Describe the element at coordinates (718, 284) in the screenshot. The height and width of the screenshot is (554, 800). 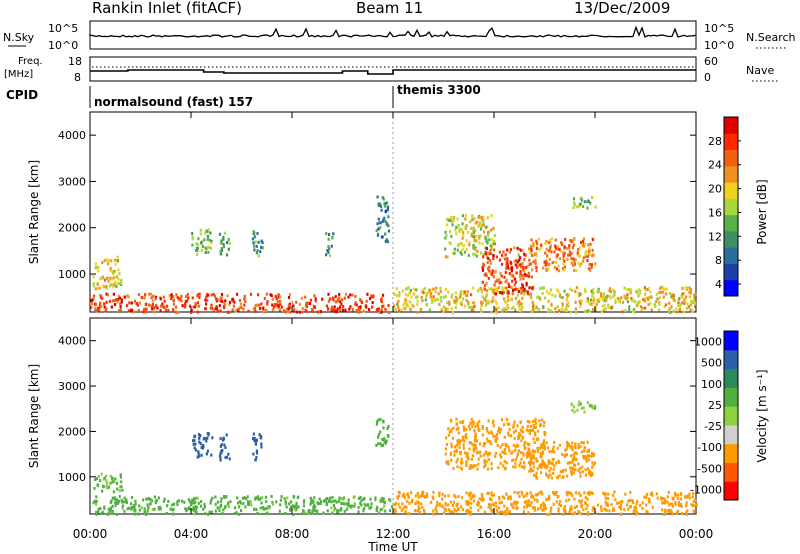
I see `power-colorbar-tick-label: 4` at that location.